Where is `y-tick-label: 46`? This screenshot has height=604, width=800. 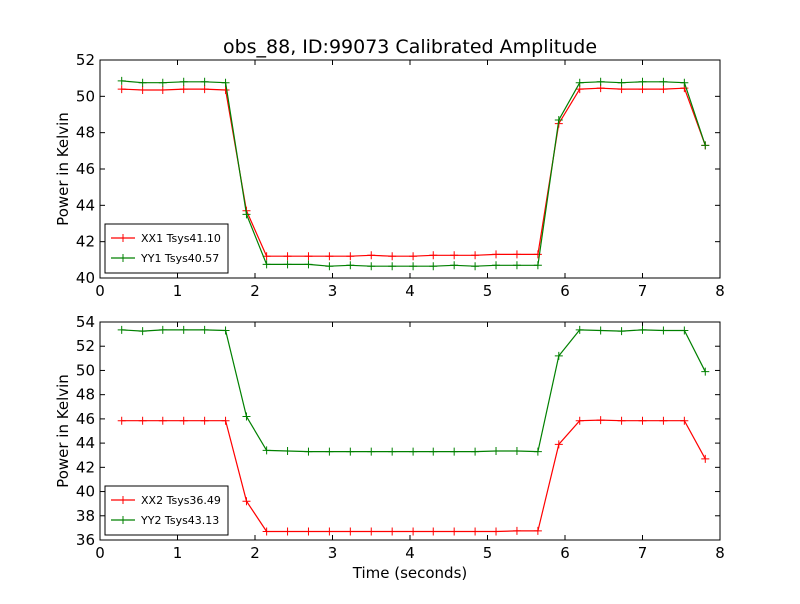
y-tick-label: 46 is located at coordinates (85, 169).